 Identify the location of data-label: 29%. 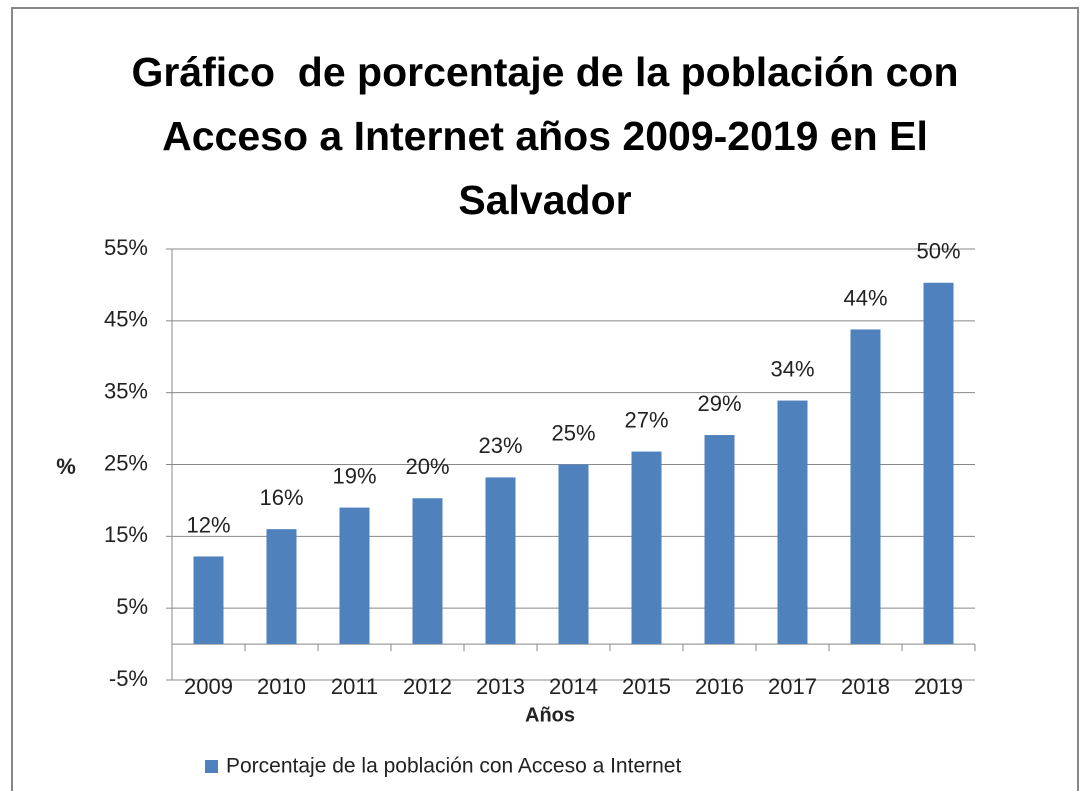
(719, 403).